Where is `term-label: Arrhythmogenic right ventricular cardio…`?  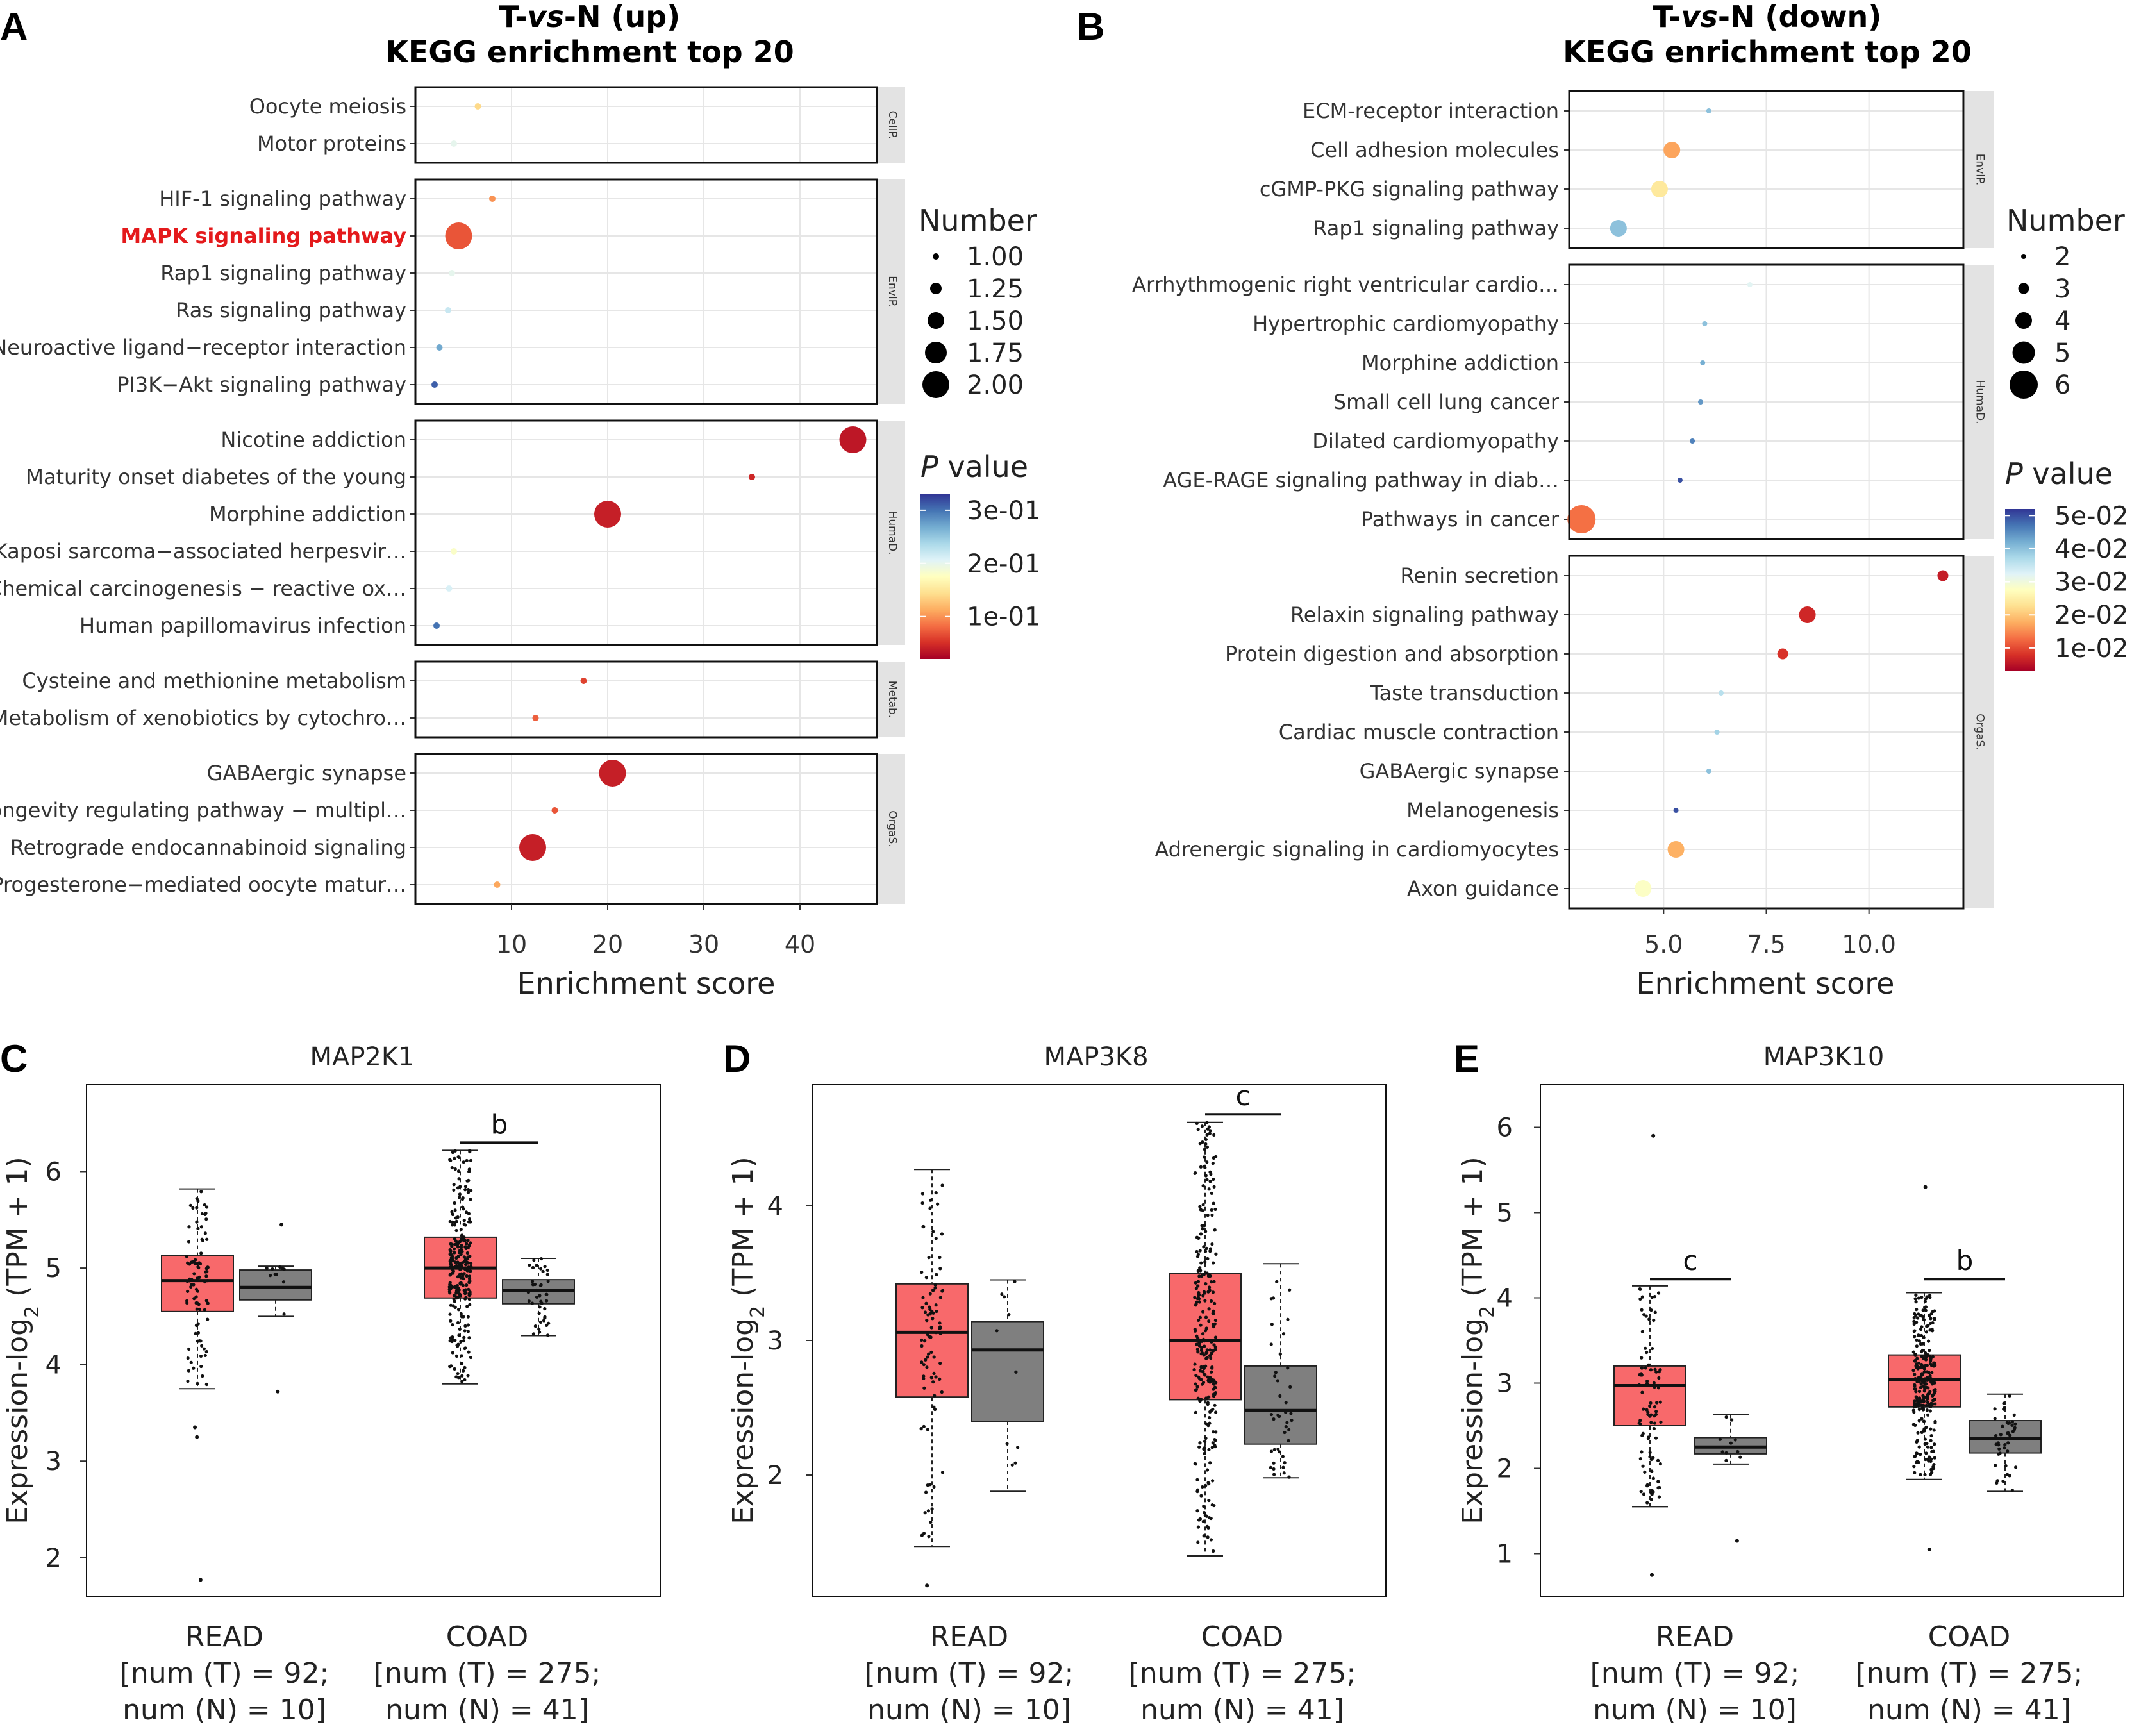 term-label: Arrhythmogenic right ventricular cardio… is located at coordinates (1345, 284).